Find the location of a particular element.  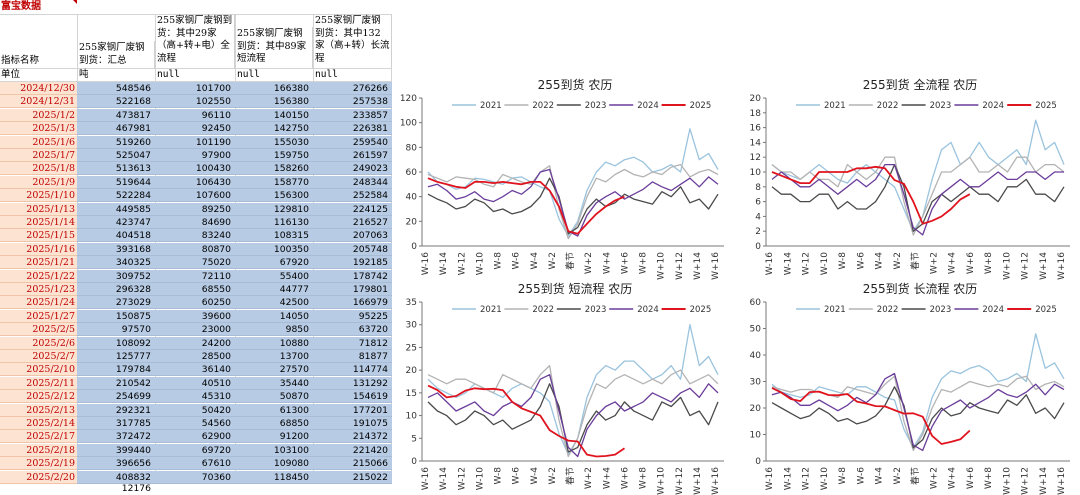

value-cell: 522168 is located at coordinates (116, 102).